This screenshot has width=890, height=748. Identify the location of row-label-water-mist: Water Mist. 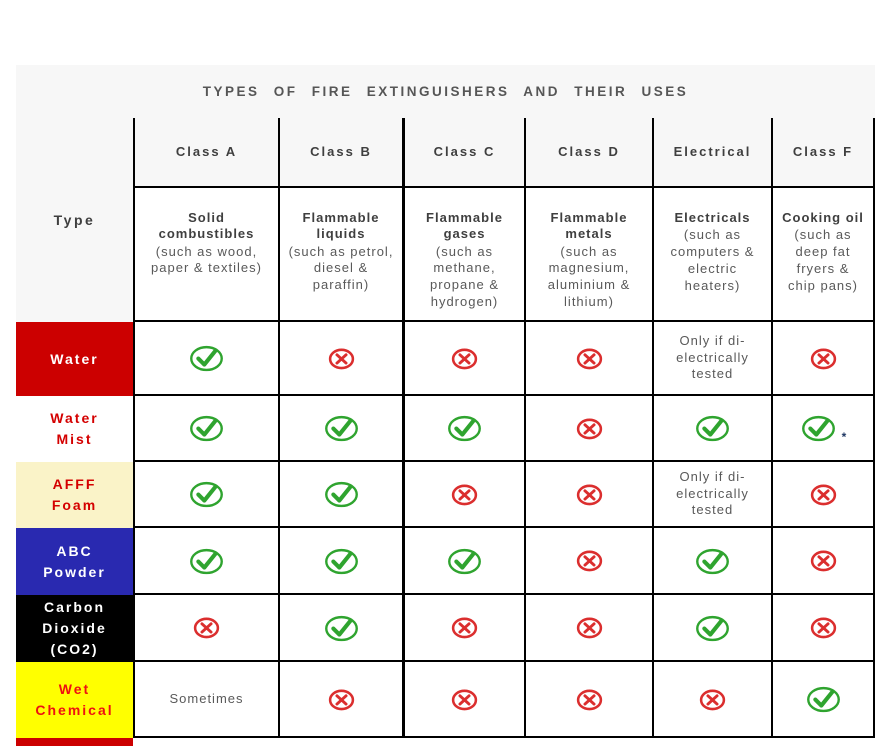
(74, 429).